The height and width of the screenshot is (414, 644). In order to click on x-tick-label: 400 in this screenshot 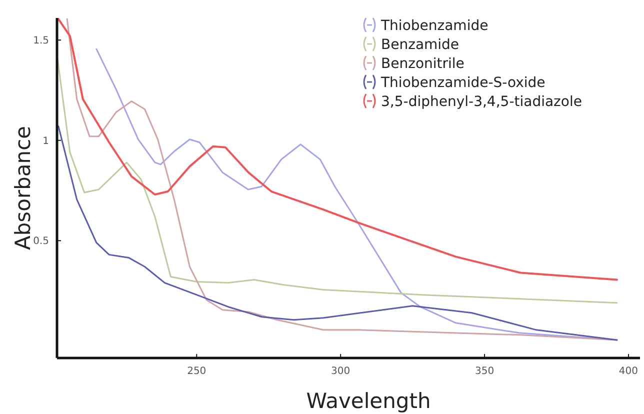, I will do `click(628, 371)`.